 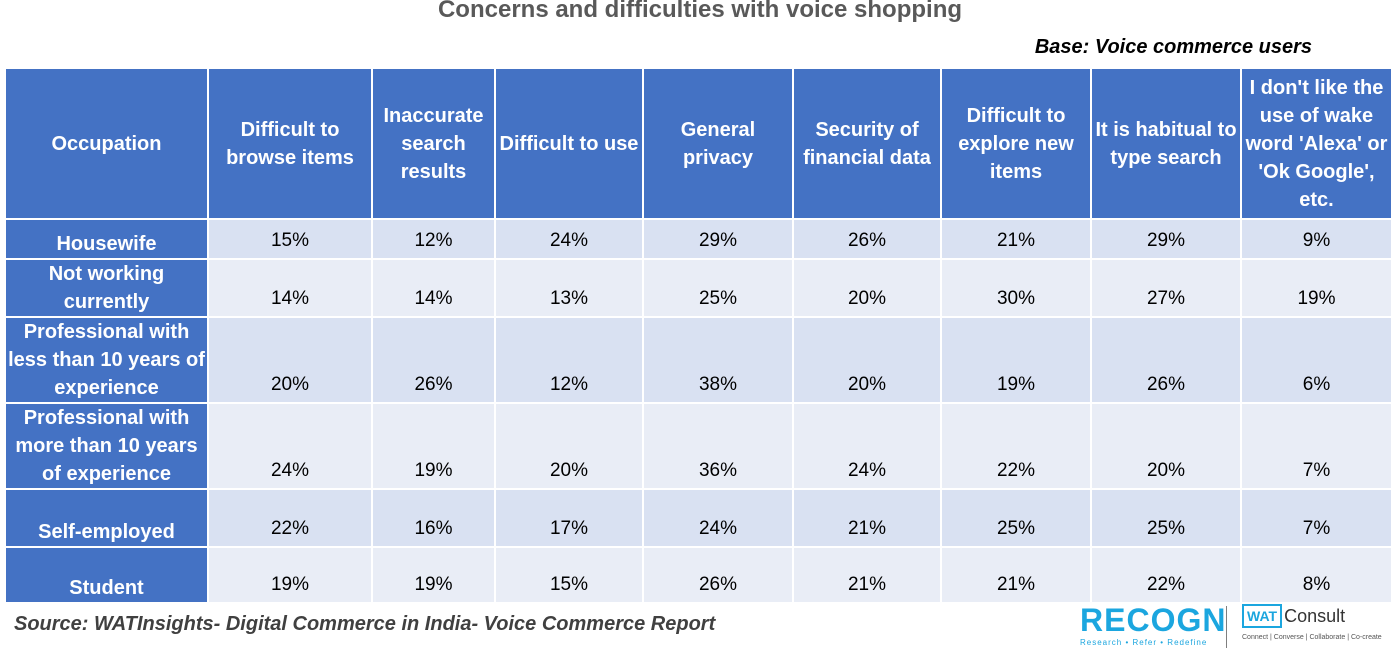 What do you see at coordinates (718, 446) in the screenshot?
I see `table-cell: 36%` at bounding box center [718, 446].